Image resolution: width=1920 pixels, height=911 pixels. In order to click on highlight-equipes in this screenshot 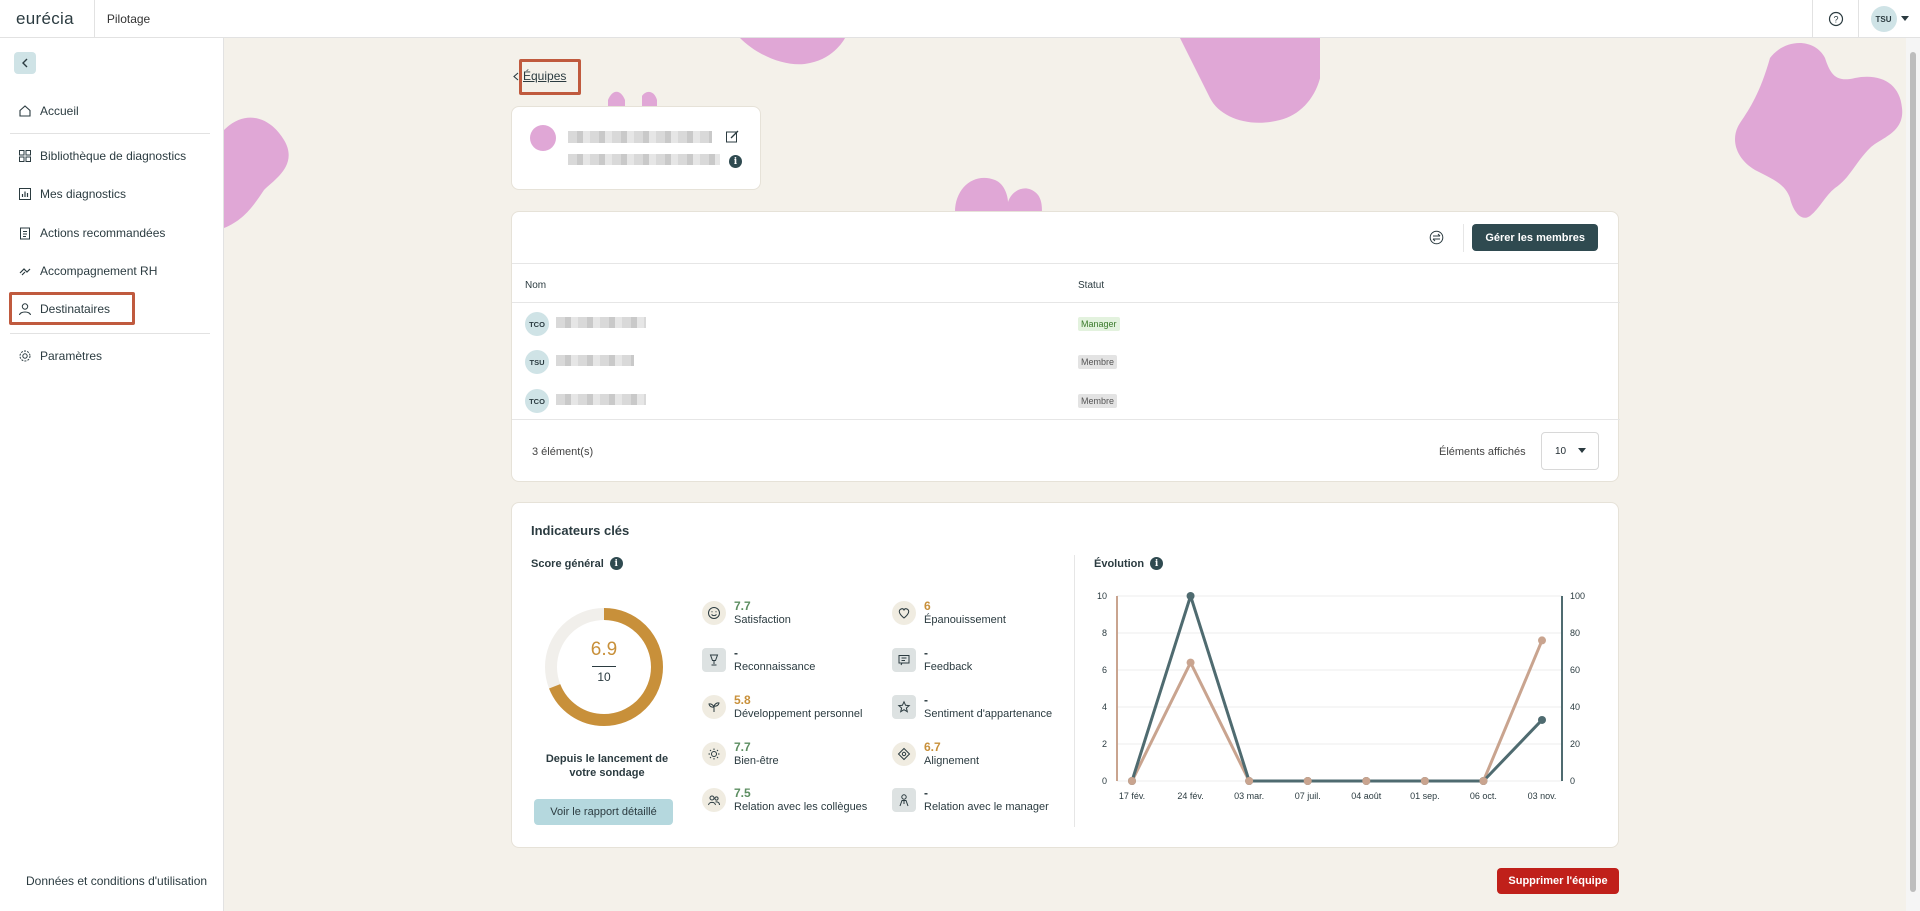, I will do `click(550, 77)`.